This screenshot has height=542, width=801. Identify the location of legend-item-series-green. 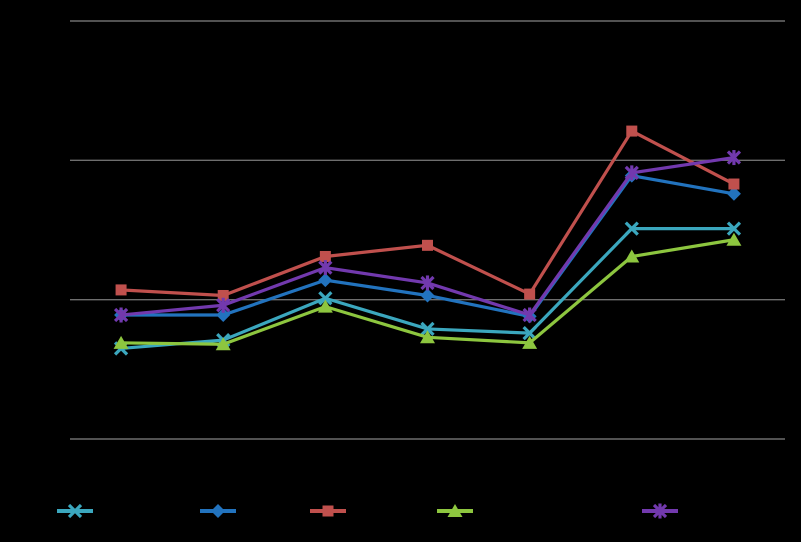
(455, 510).